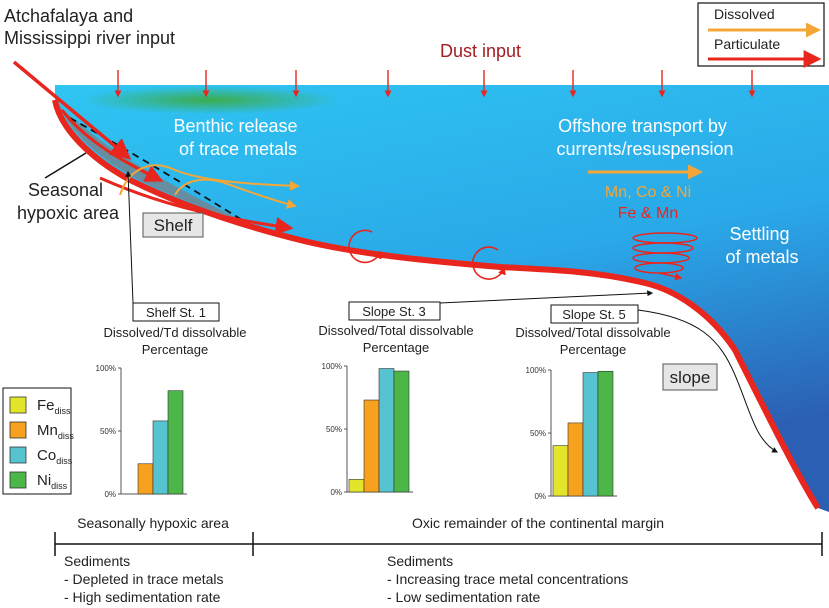 This screenshot has width=829, height=608. I want to click on element-legend: Fediss Mndiss Codiss Nidiss, so click(41, 443).